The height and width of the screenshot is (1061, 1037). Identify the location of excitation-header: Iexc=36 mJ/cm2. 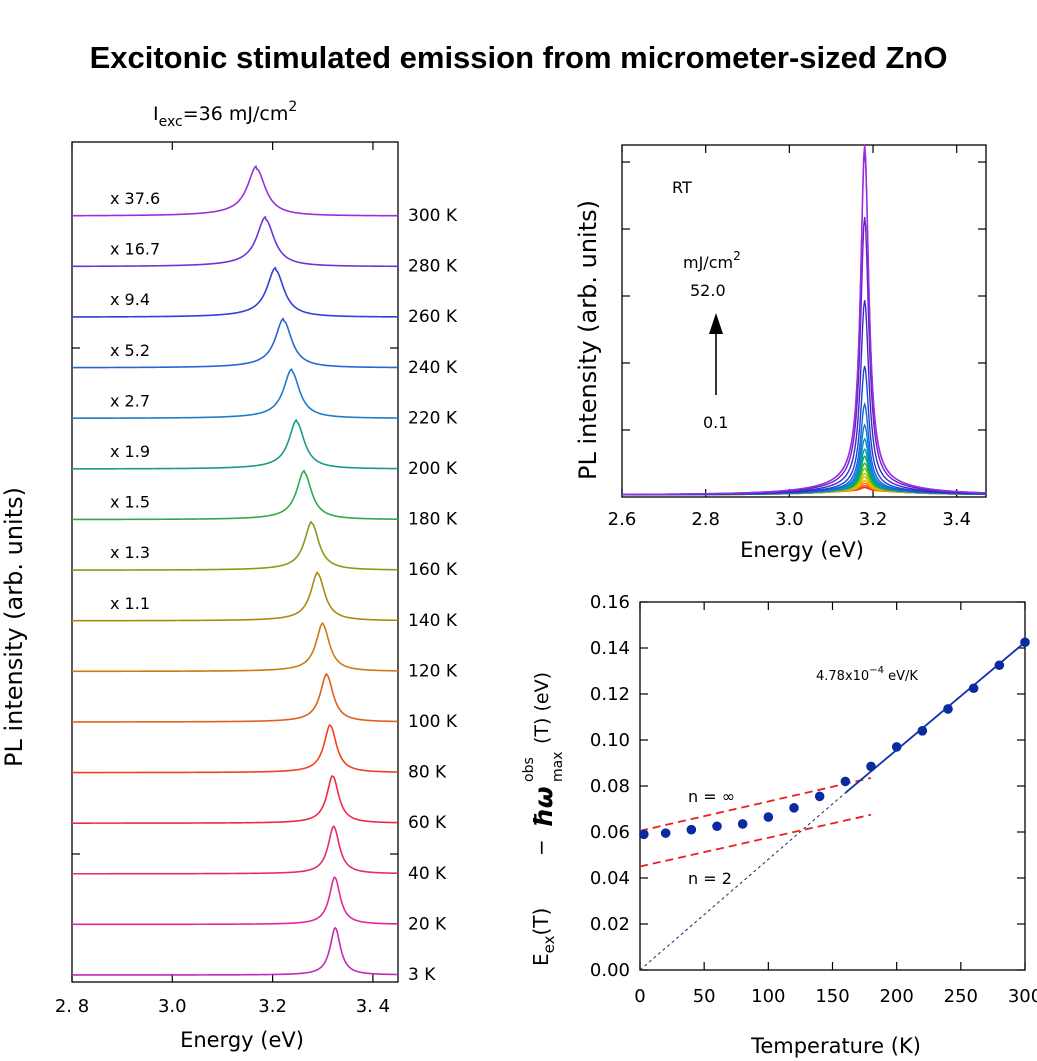
(225, 114).